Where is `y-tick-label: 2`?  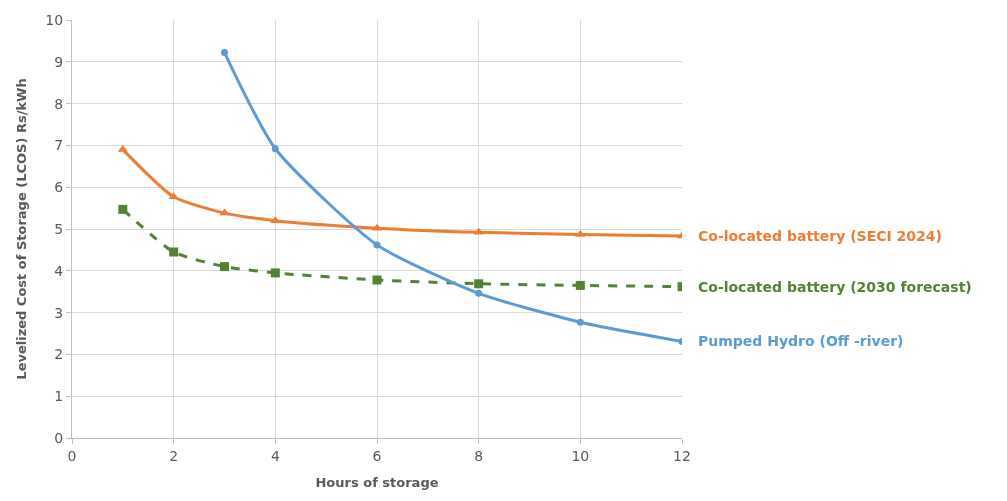 y-tick-label: 2 is located at coordinates (59, 354).